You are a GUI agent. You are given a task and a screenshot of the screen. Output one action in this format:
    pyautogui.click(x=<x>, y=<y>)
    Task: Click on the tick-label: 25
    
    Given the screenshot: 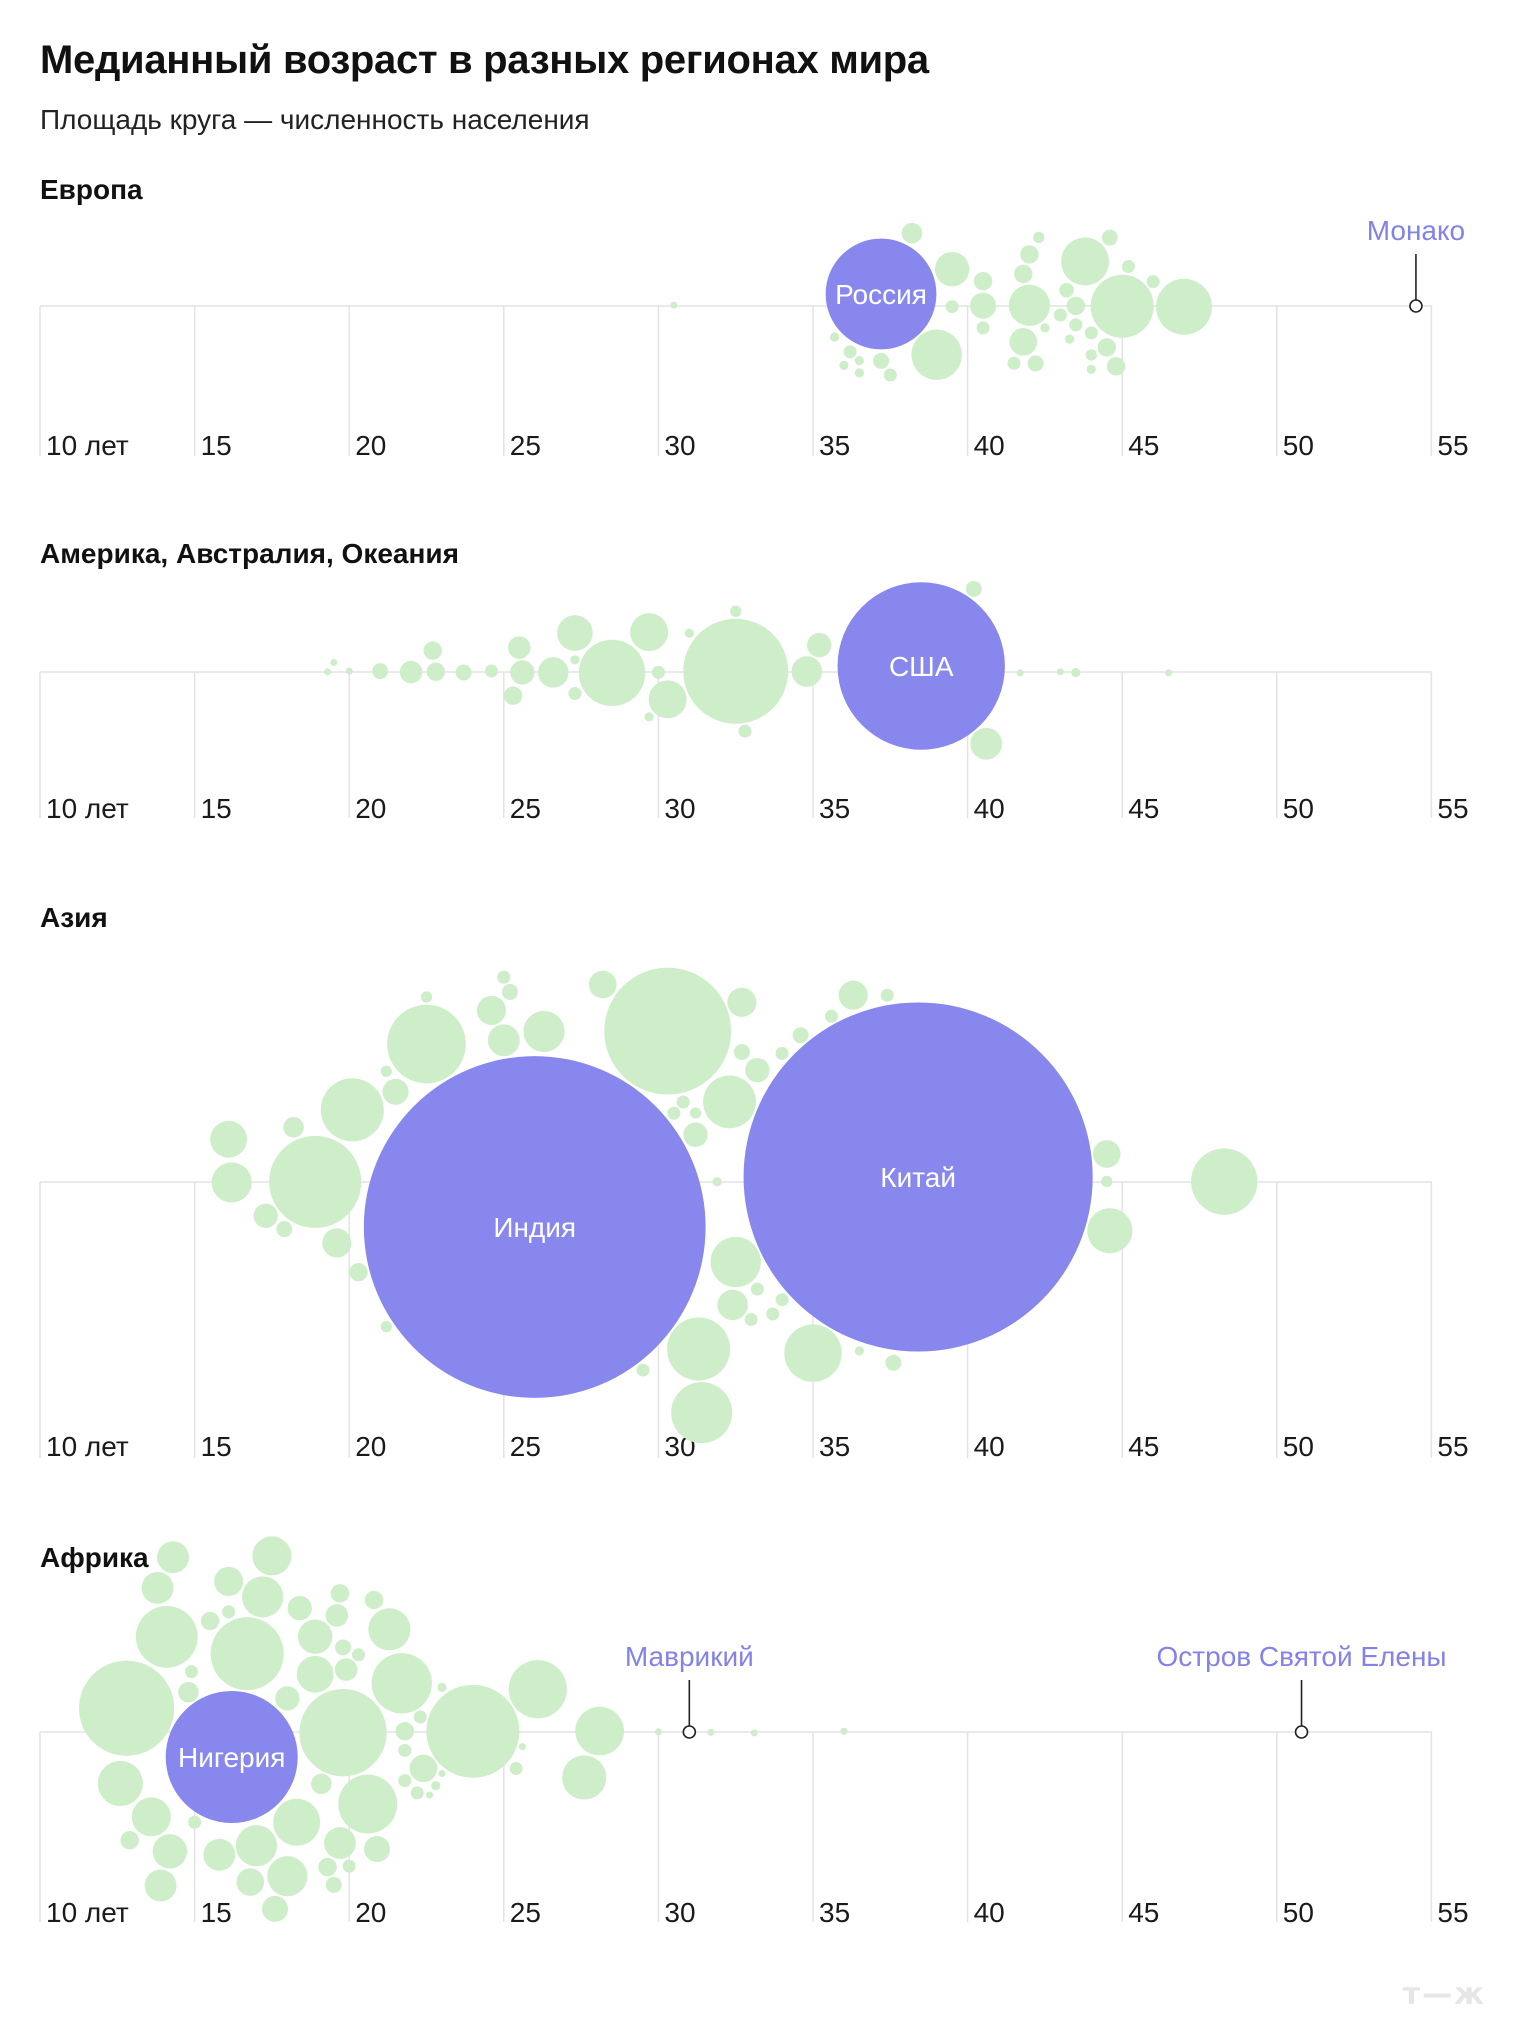 What is the action you would take?
    pyautogui.click(x=525, y=1446)
    